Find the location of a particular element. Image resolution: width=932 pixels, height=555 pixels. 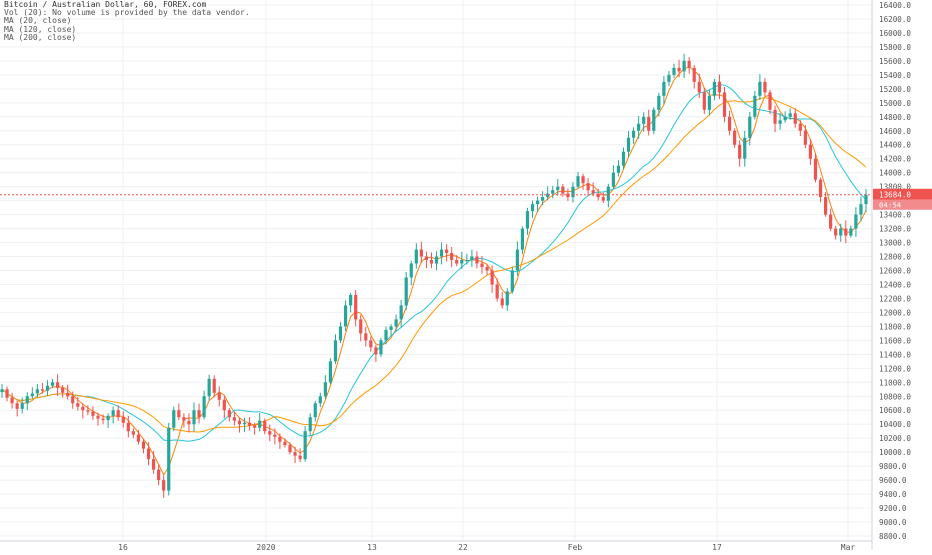

legend-ma120: MA (120, close) is located at coordinates (40, 29).